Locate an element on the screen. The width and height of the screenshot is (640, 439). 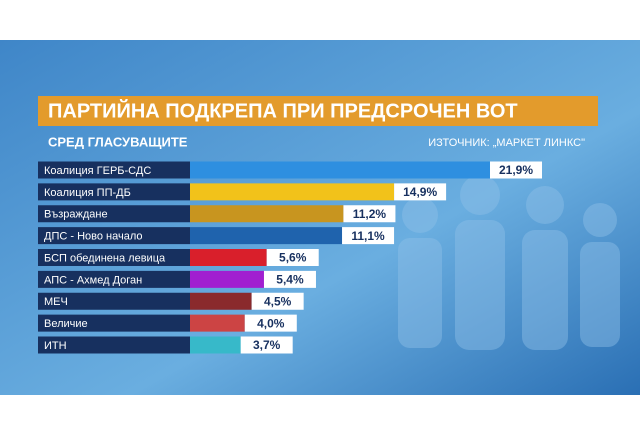
category-label: ИТН is located at coordinates (55, 346).